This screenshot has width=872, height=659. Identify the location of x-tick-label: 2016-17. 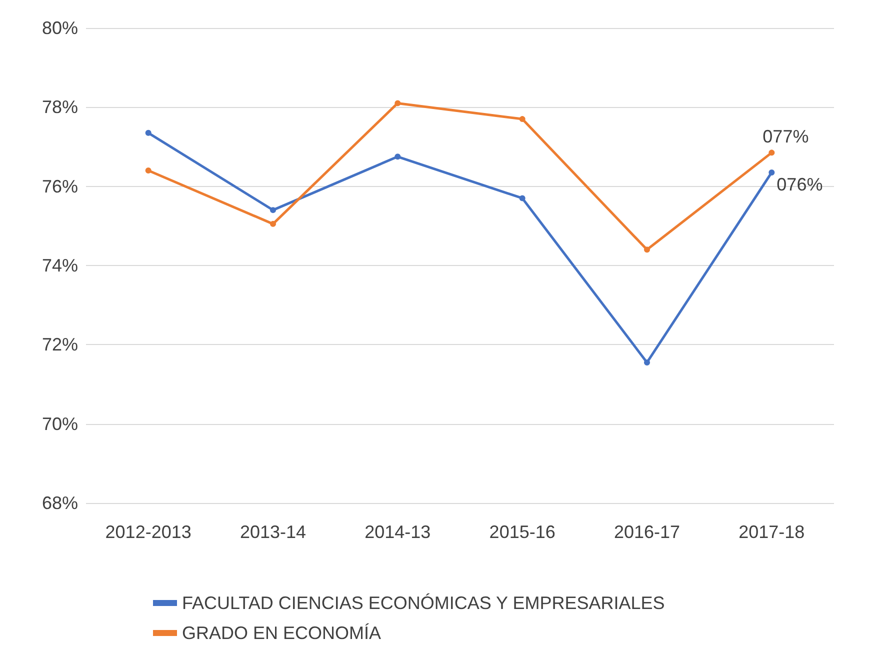
(647, 532).